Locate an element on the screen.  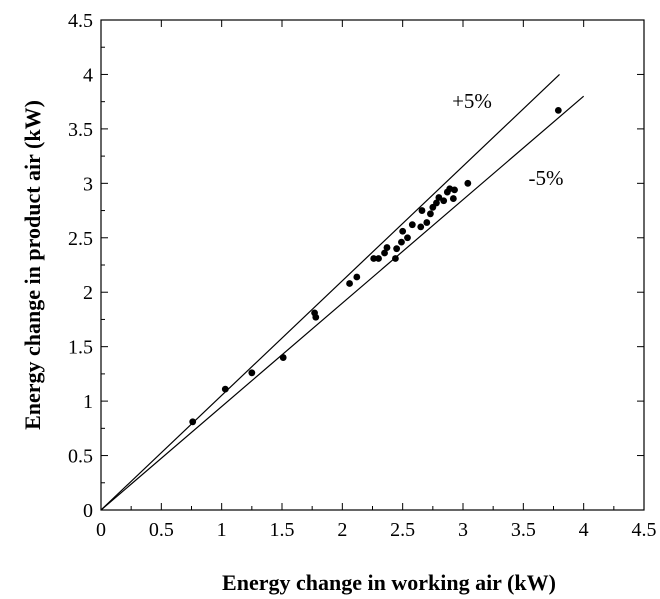
x-tick-label: 1 is located at coordinates (222, 530).